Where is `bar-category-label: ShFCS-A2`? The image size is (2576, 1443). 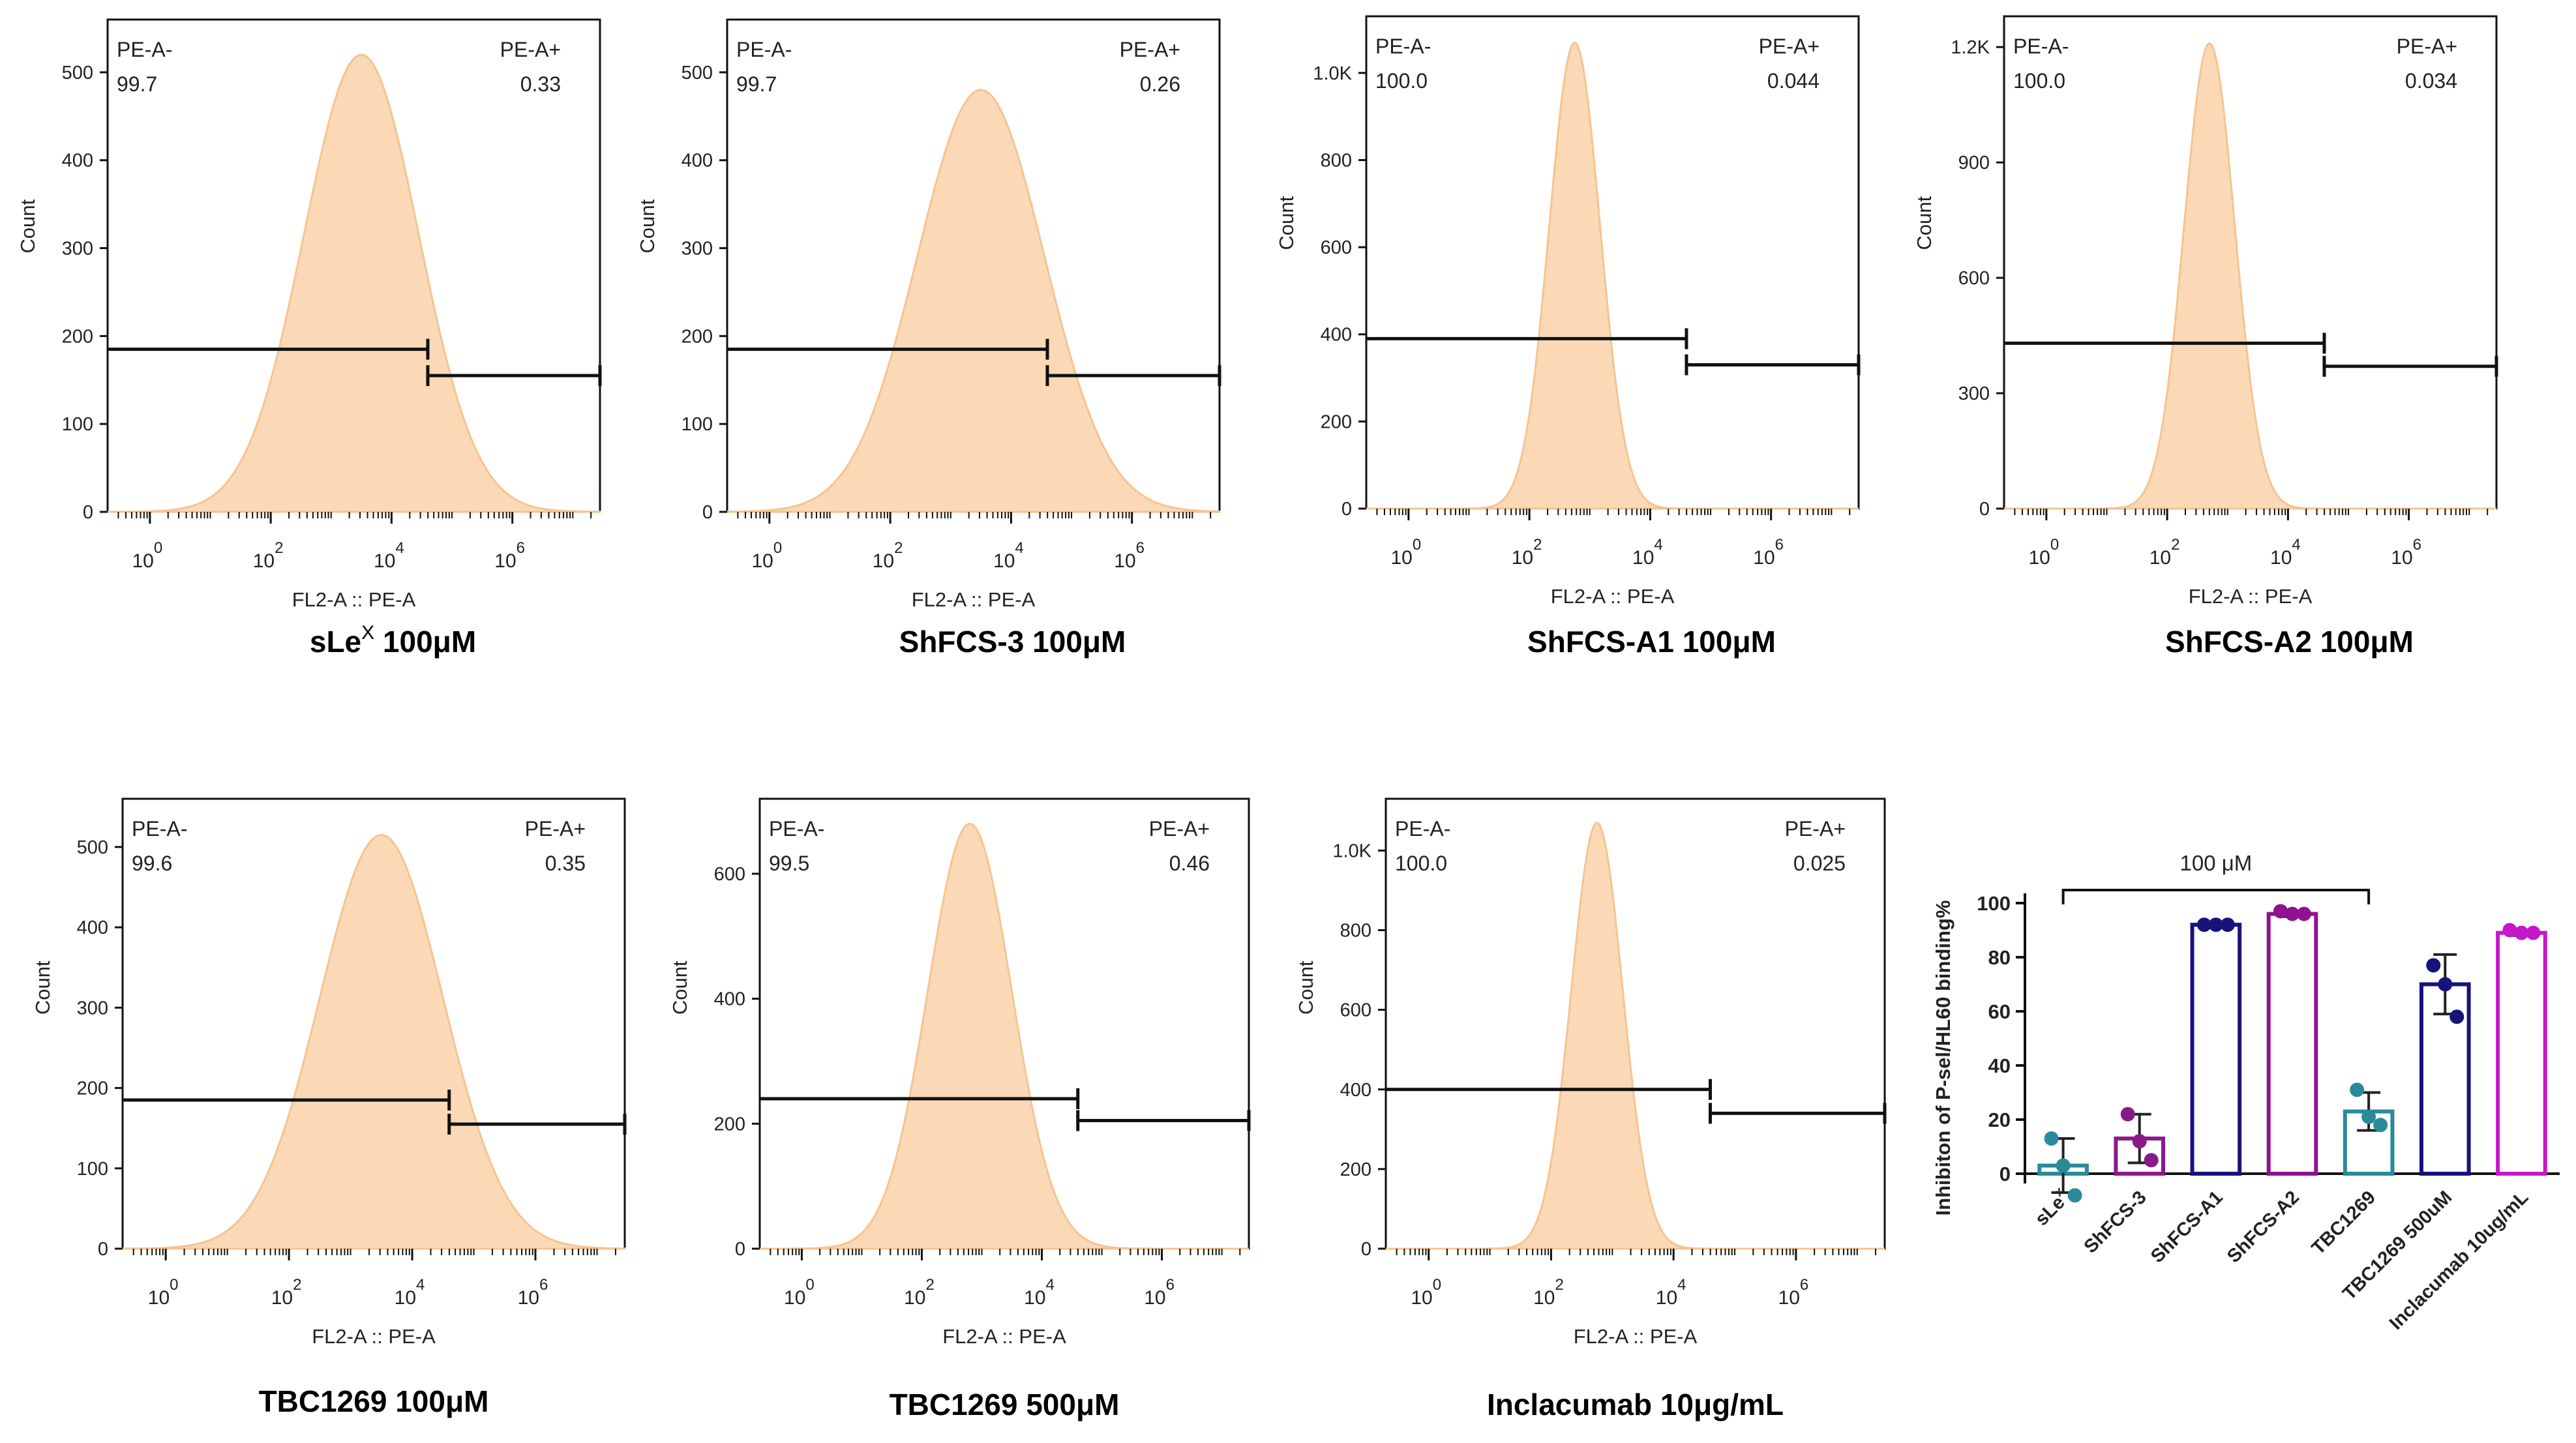
bar-category-label: ShFCS-A2 is located at coordinates (2263, 1227).